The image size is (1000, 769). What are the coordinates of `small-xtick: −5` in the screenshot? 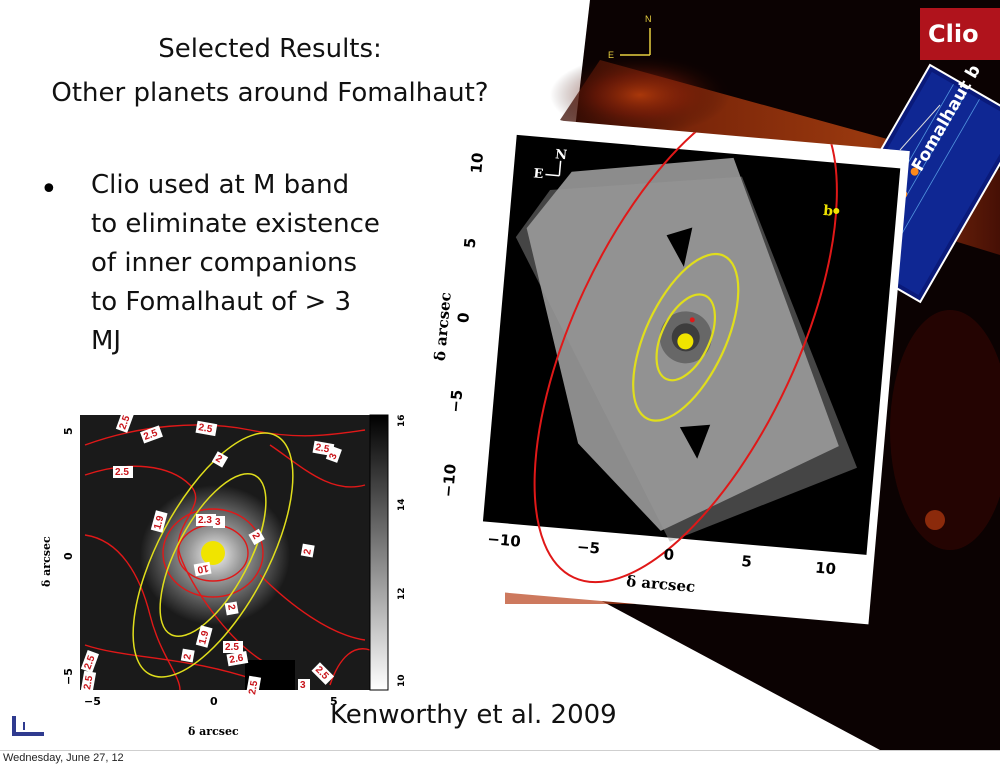 It's located at (92, 701).